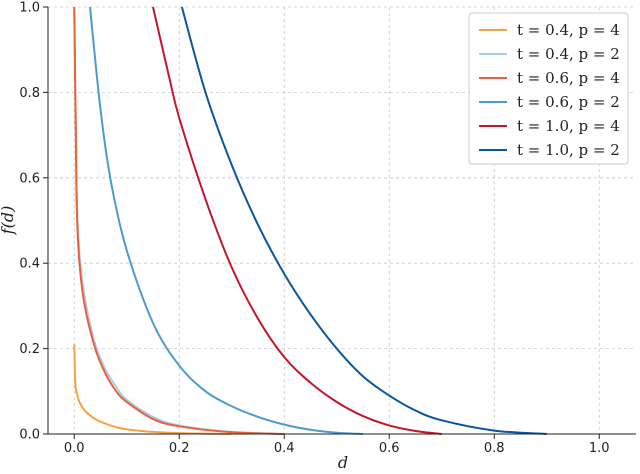  Describe the element at coordinates (389, 448) in the screenshot. I see `x-tick-label: 0.6` at that location.